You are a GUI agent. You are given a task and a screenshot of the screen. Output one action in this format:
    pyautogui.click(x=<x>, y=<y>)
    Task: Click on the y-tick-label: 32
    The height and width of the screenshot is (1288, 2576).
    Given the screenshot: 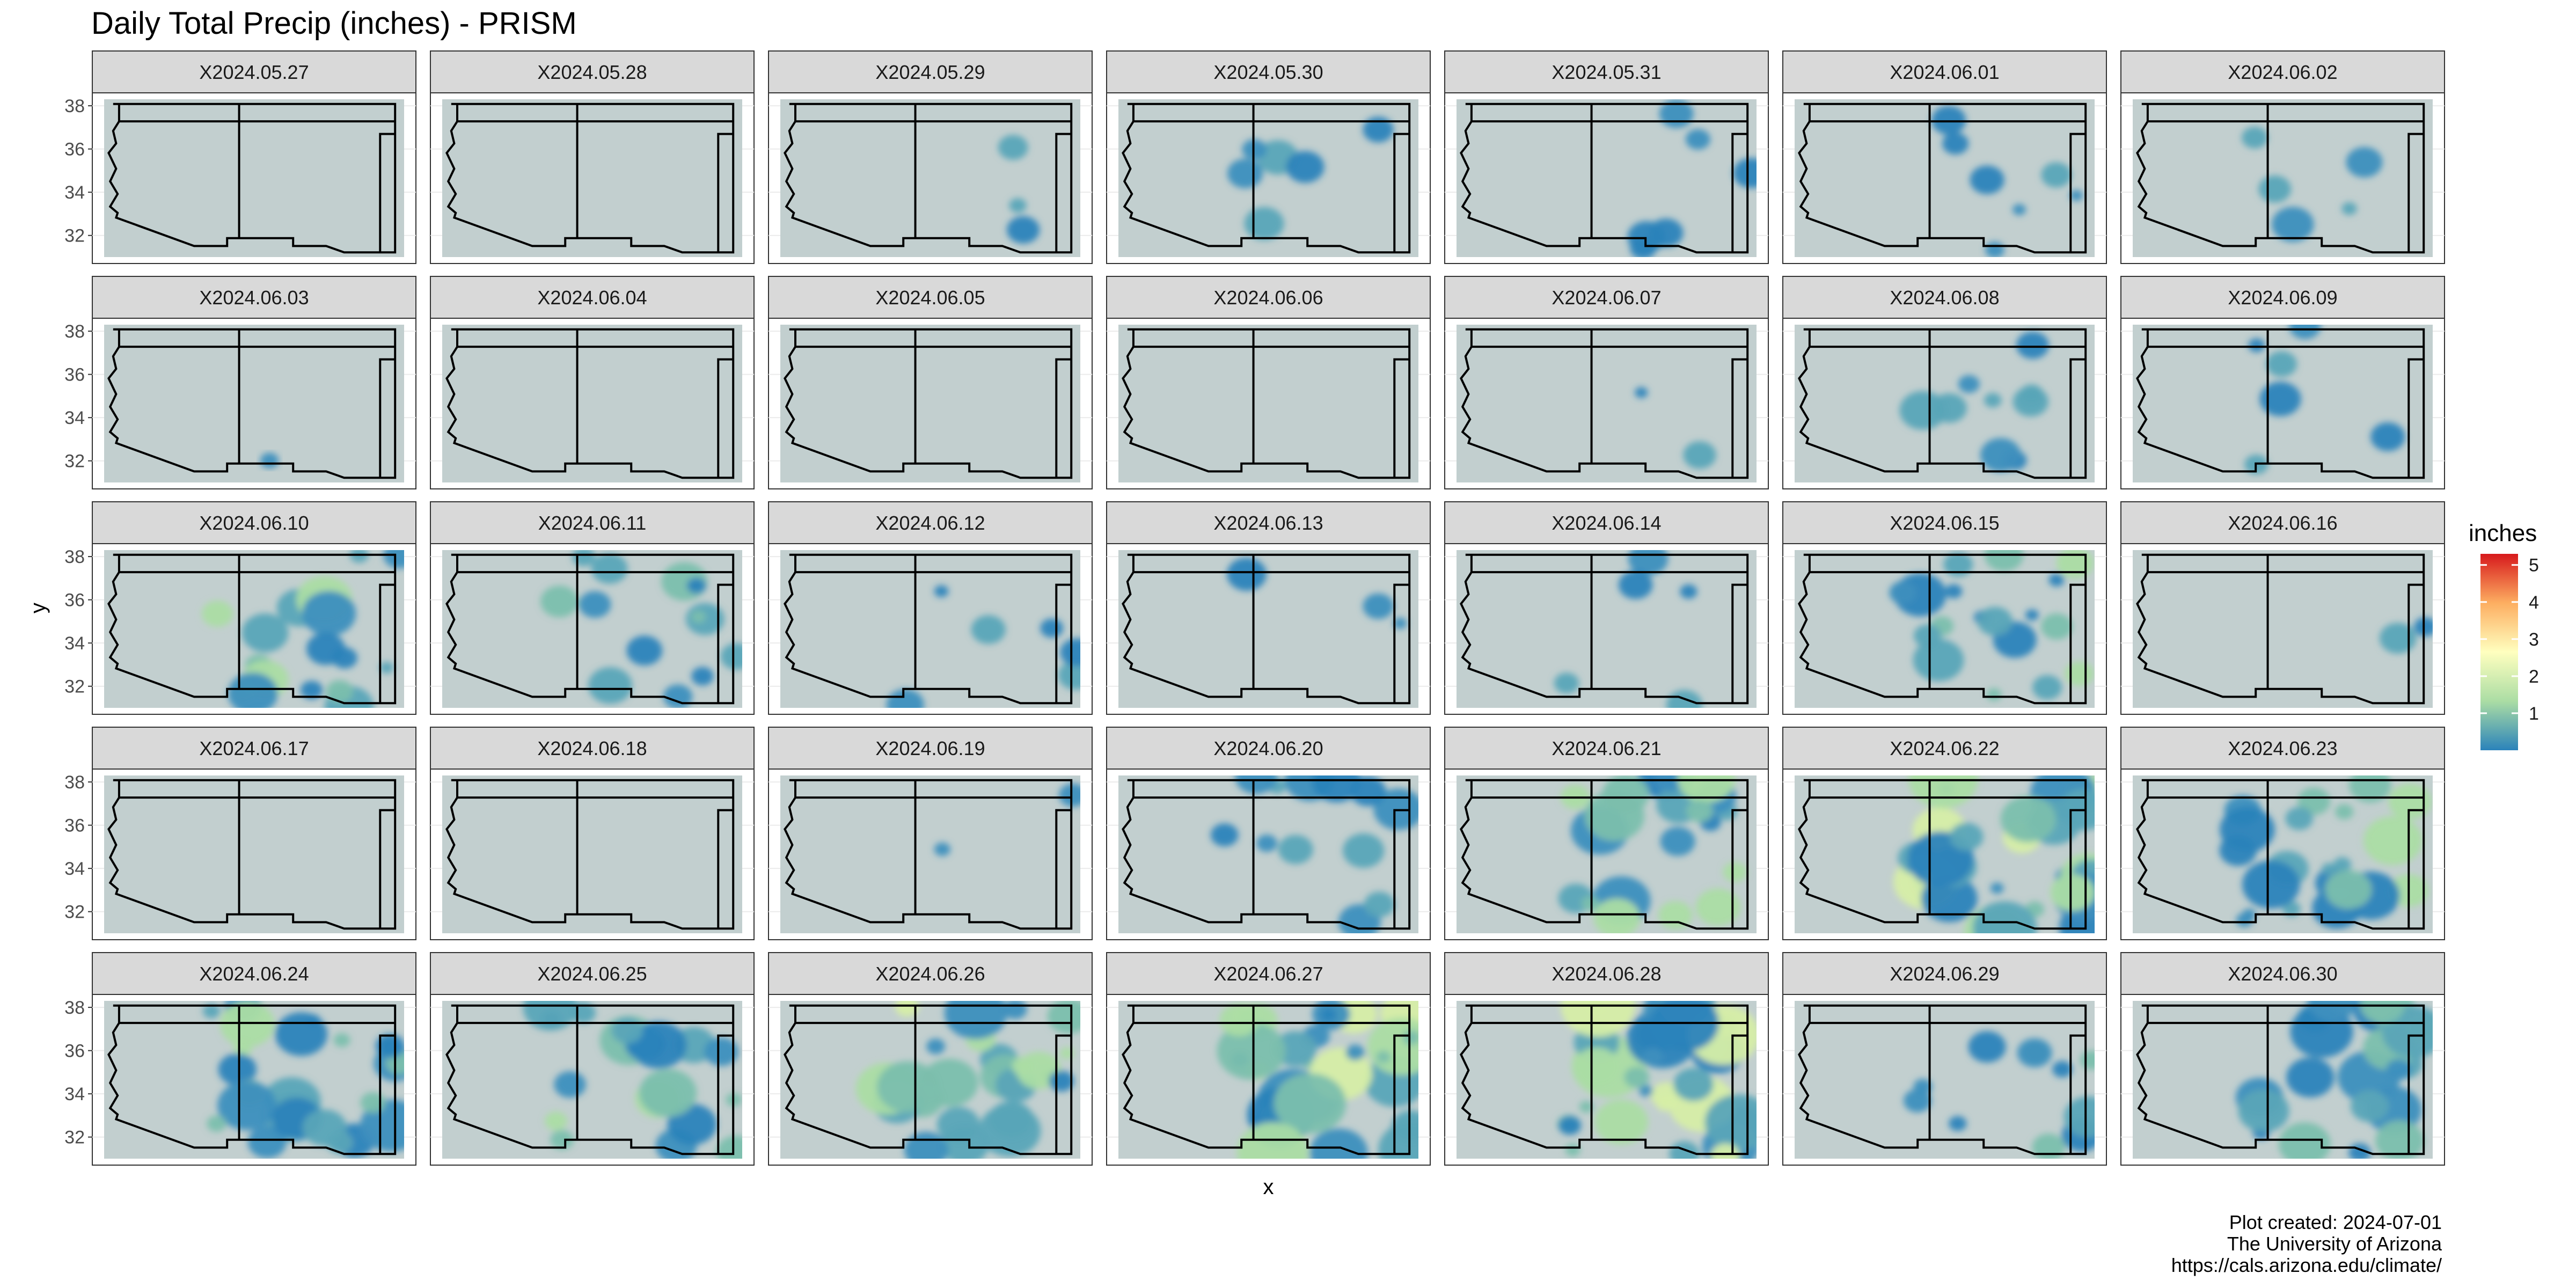 What is the action you would take?
    pyautogui.click(x=74, y=461)
    